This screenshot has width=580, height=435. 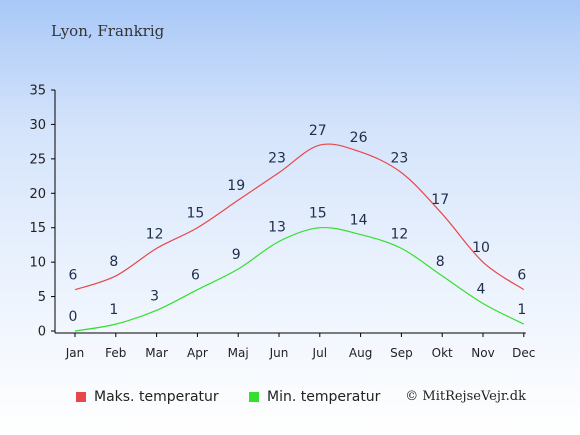 I want to click on legend-max-swatch, so click(x=81, y=397).